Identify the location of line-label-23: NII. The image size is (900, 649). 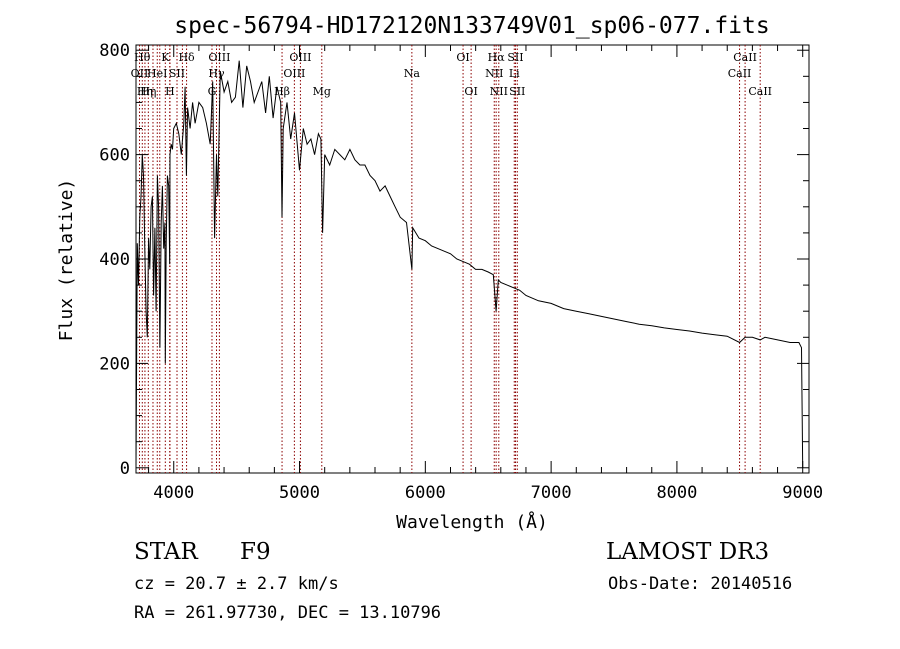
(494, 73).